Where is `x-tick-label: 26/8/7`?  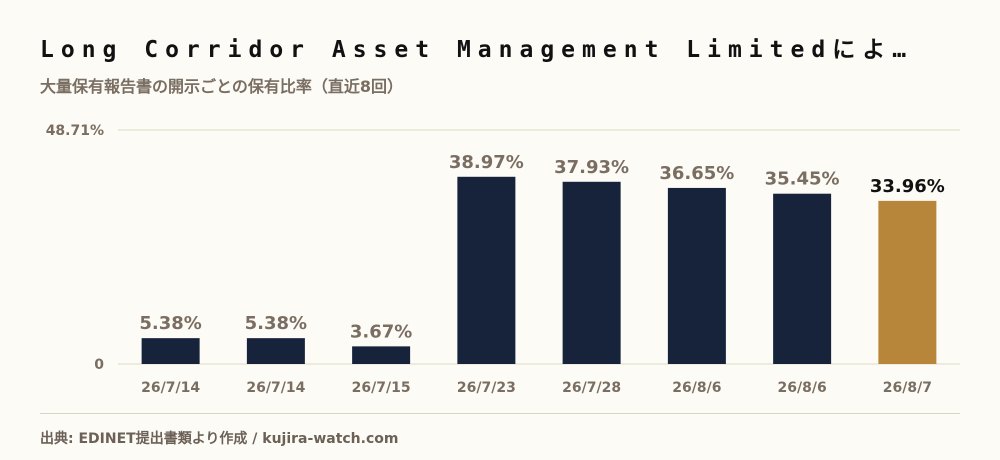 x-tick-label: 26/8/7 is located at coordinates (907, 388).